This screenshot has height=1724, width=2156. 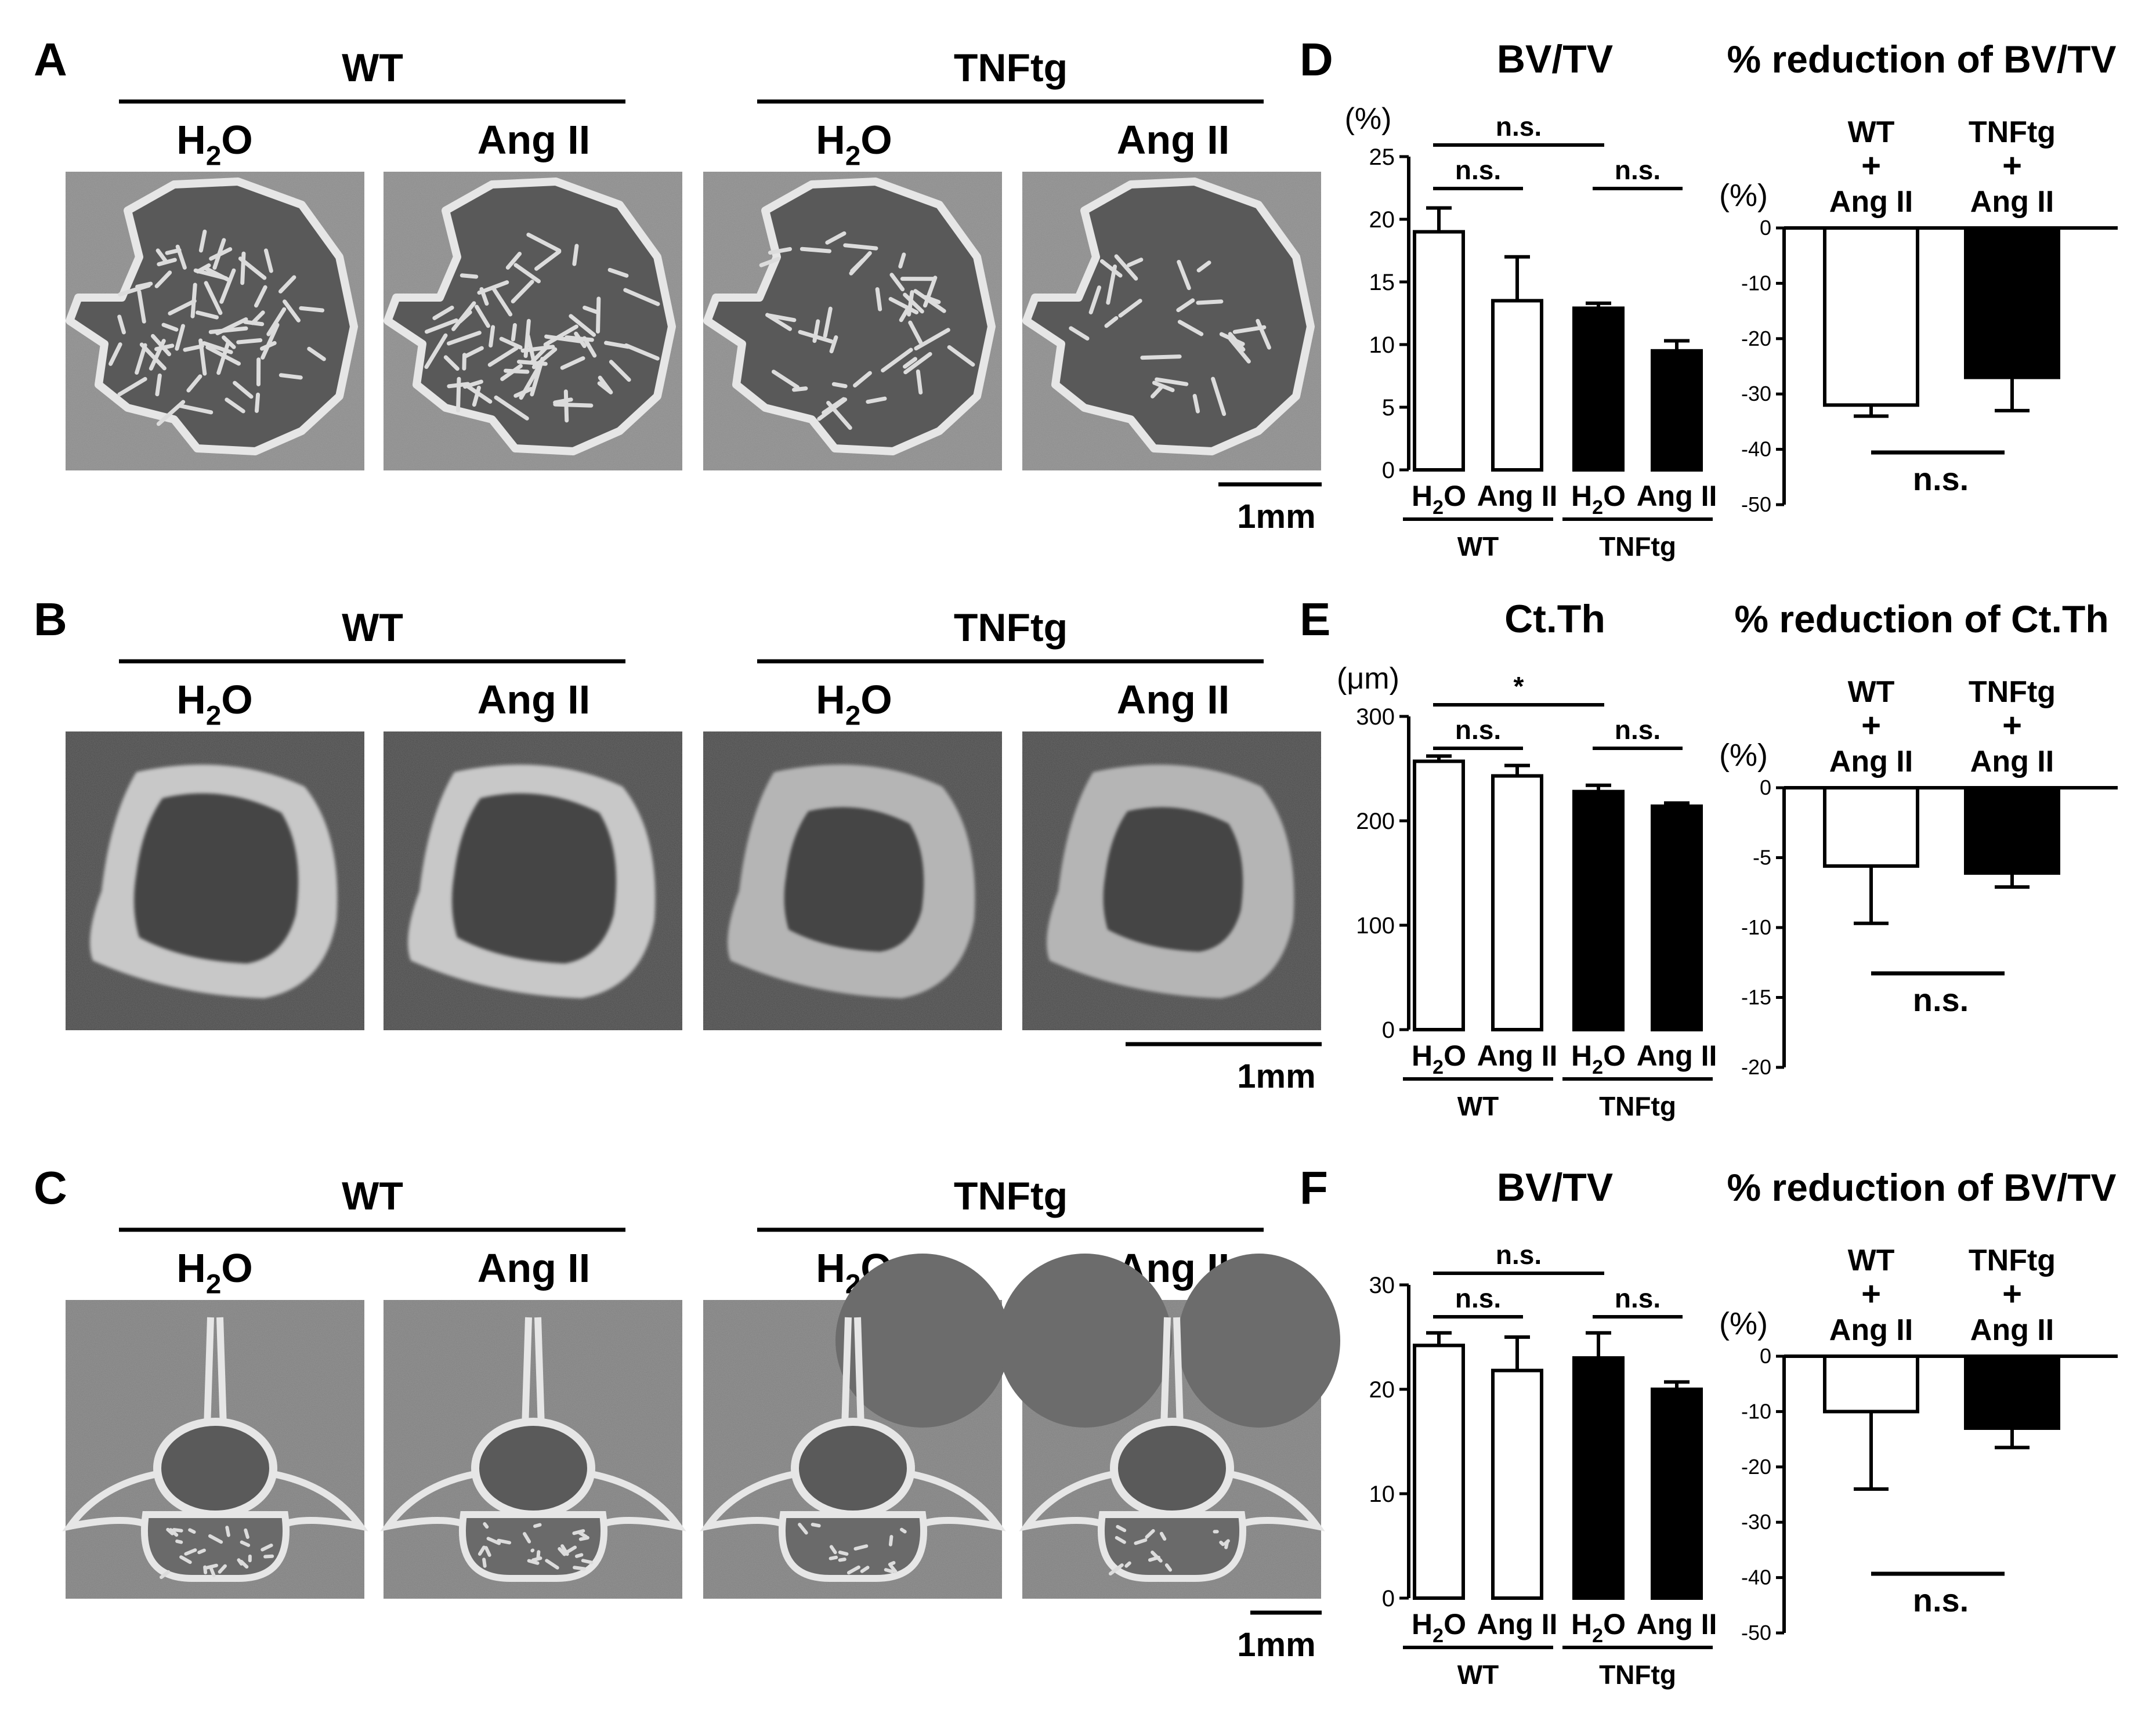 What do you see at coordinates (50, 59) in the screenshot?
I see `panel-letter: A` at bounding box center [50, 59].